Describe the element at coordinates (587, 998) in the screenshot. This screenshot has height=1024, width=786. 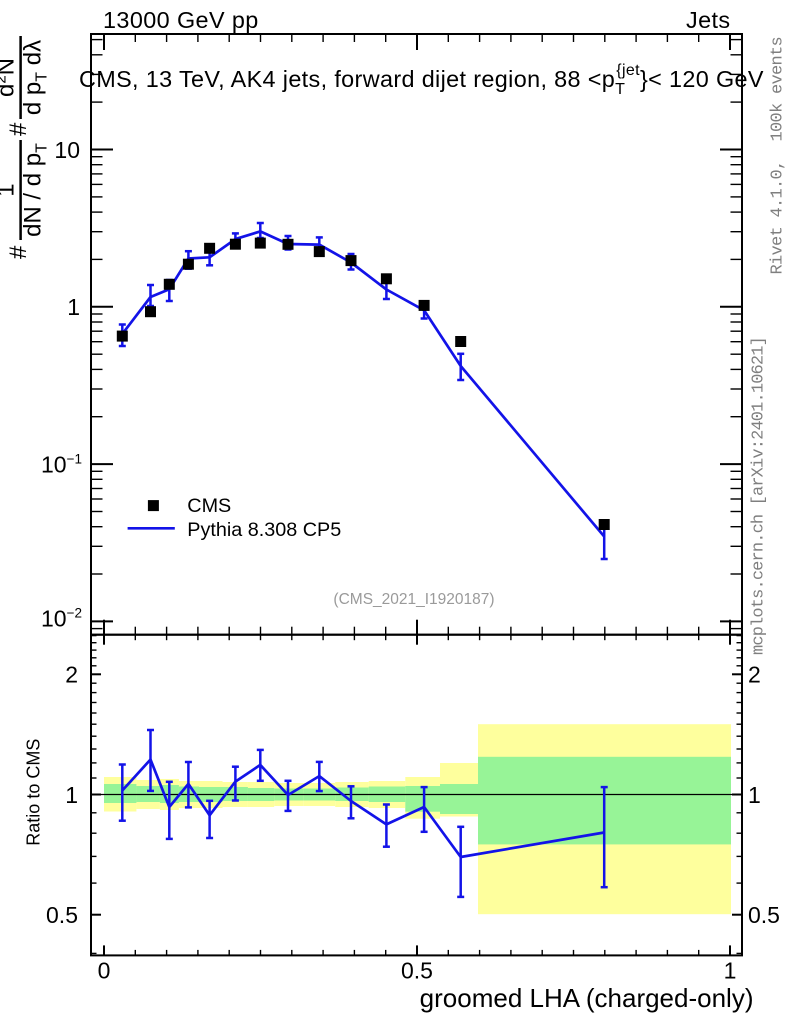
I see `svg-text: groomed LHA (charged-only)` at that location.